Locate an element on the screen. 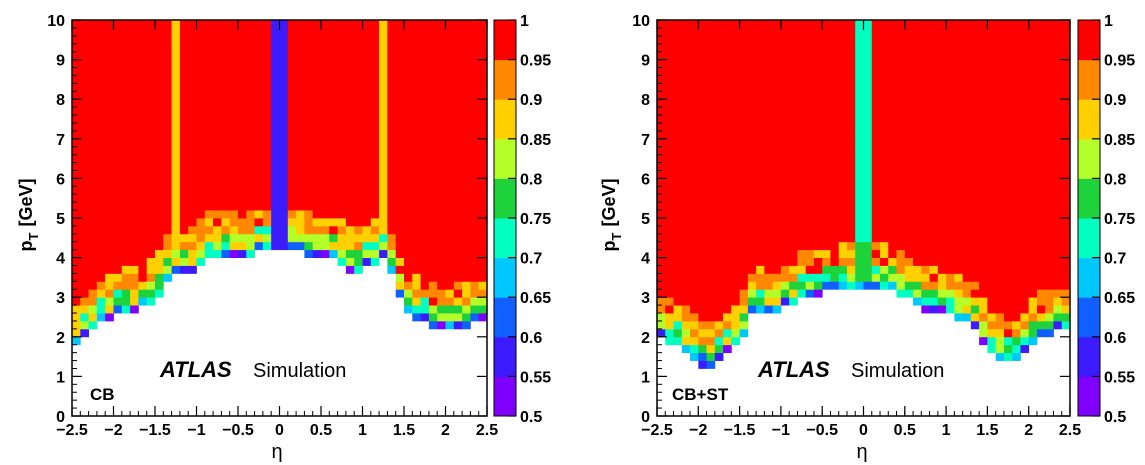  x-tick-label: 1.5 is located at coordinates (987, 430).